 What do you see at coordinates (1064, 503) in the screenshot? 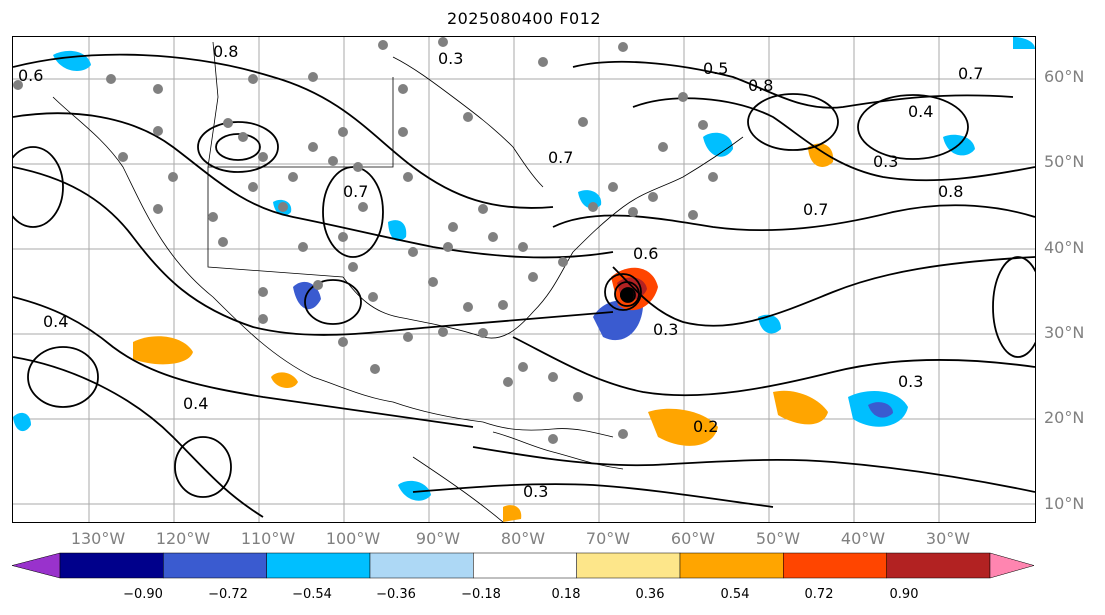
I see `lat-label-10n: 10°N` at bounding box center [1064, 503].